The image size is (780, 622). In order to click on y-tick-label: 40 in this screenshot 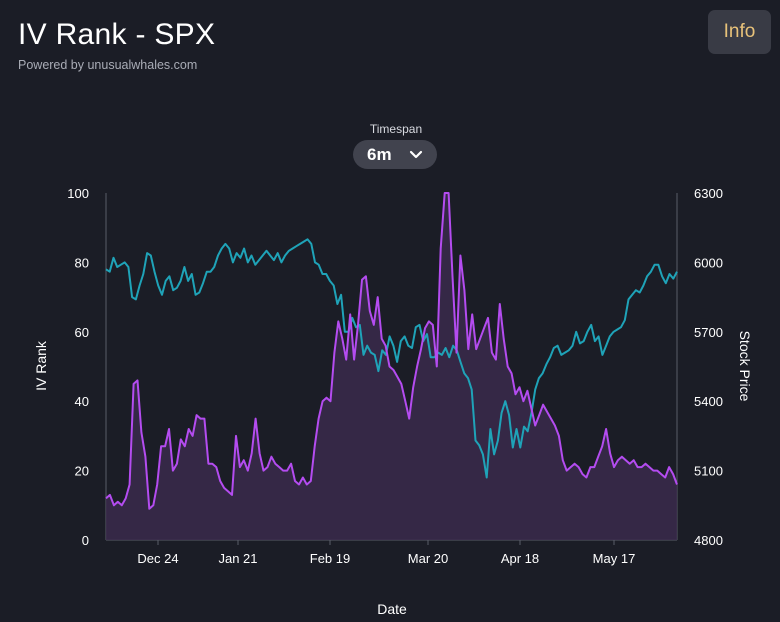, I will do `click(82, 401)`.